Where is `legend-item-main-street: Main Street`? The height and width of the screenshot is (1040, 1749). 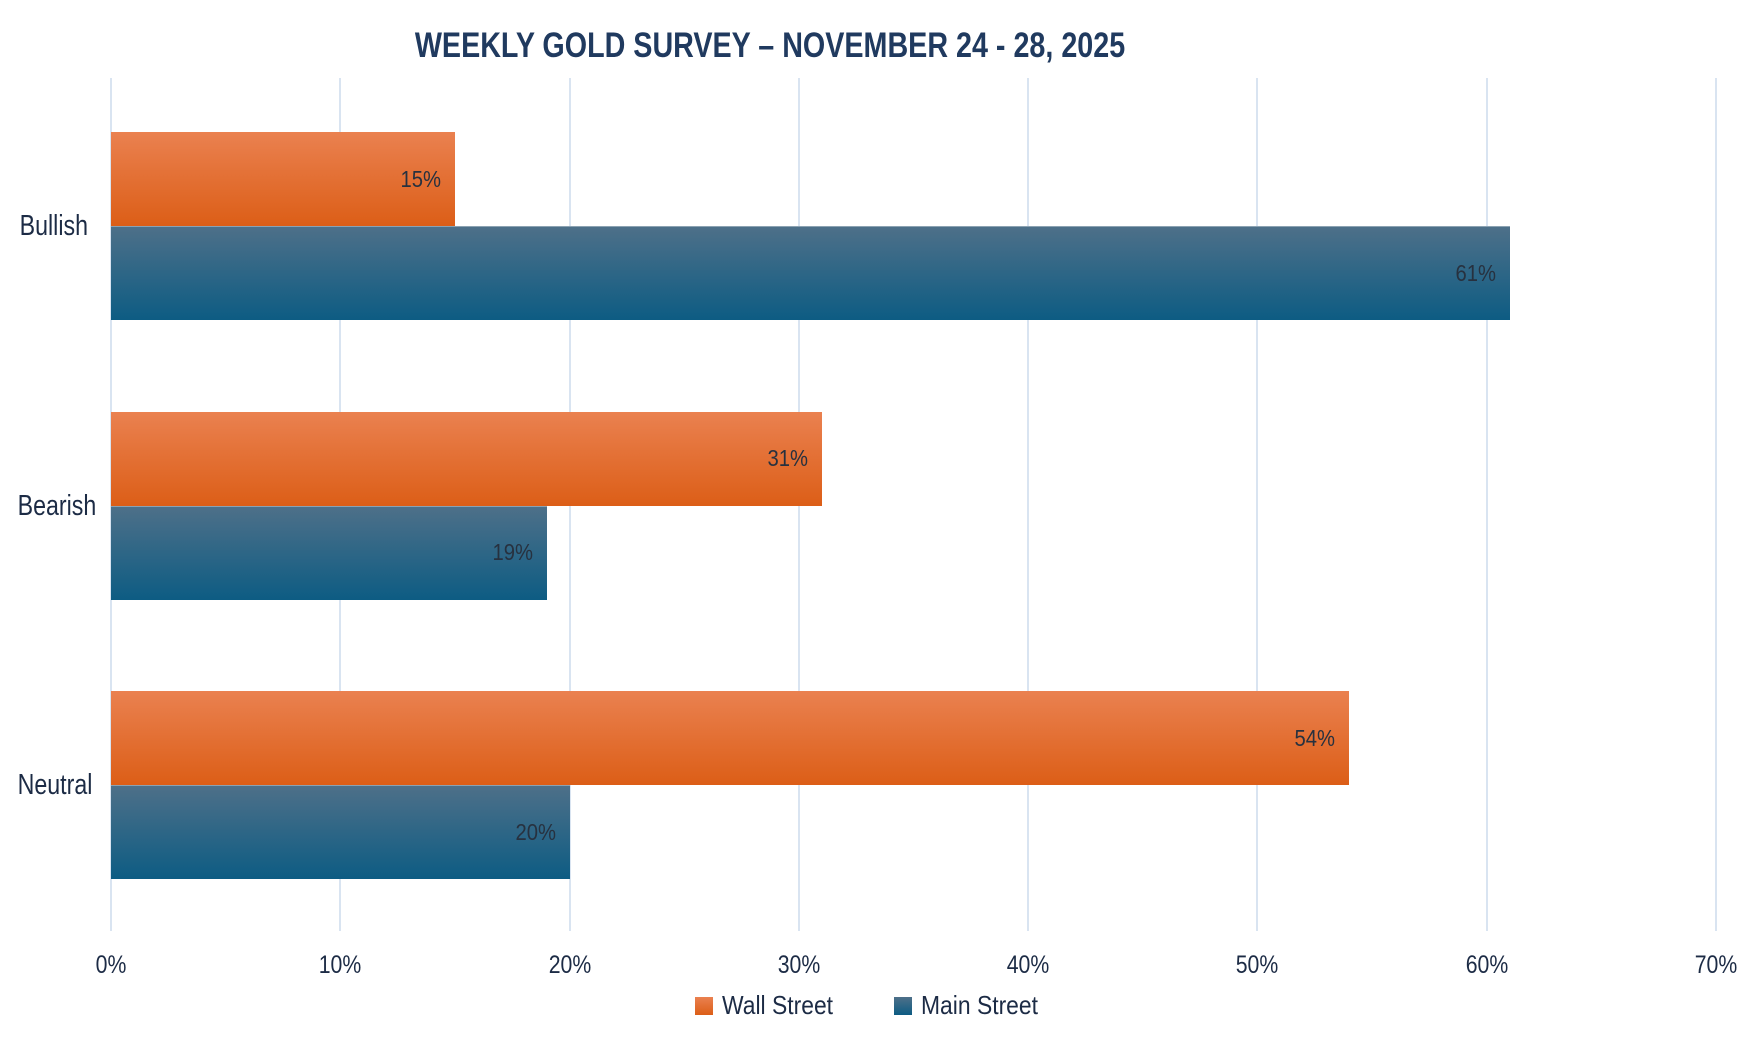
legend-item-main-street: Main Street is located at coordinates (974, 1005).